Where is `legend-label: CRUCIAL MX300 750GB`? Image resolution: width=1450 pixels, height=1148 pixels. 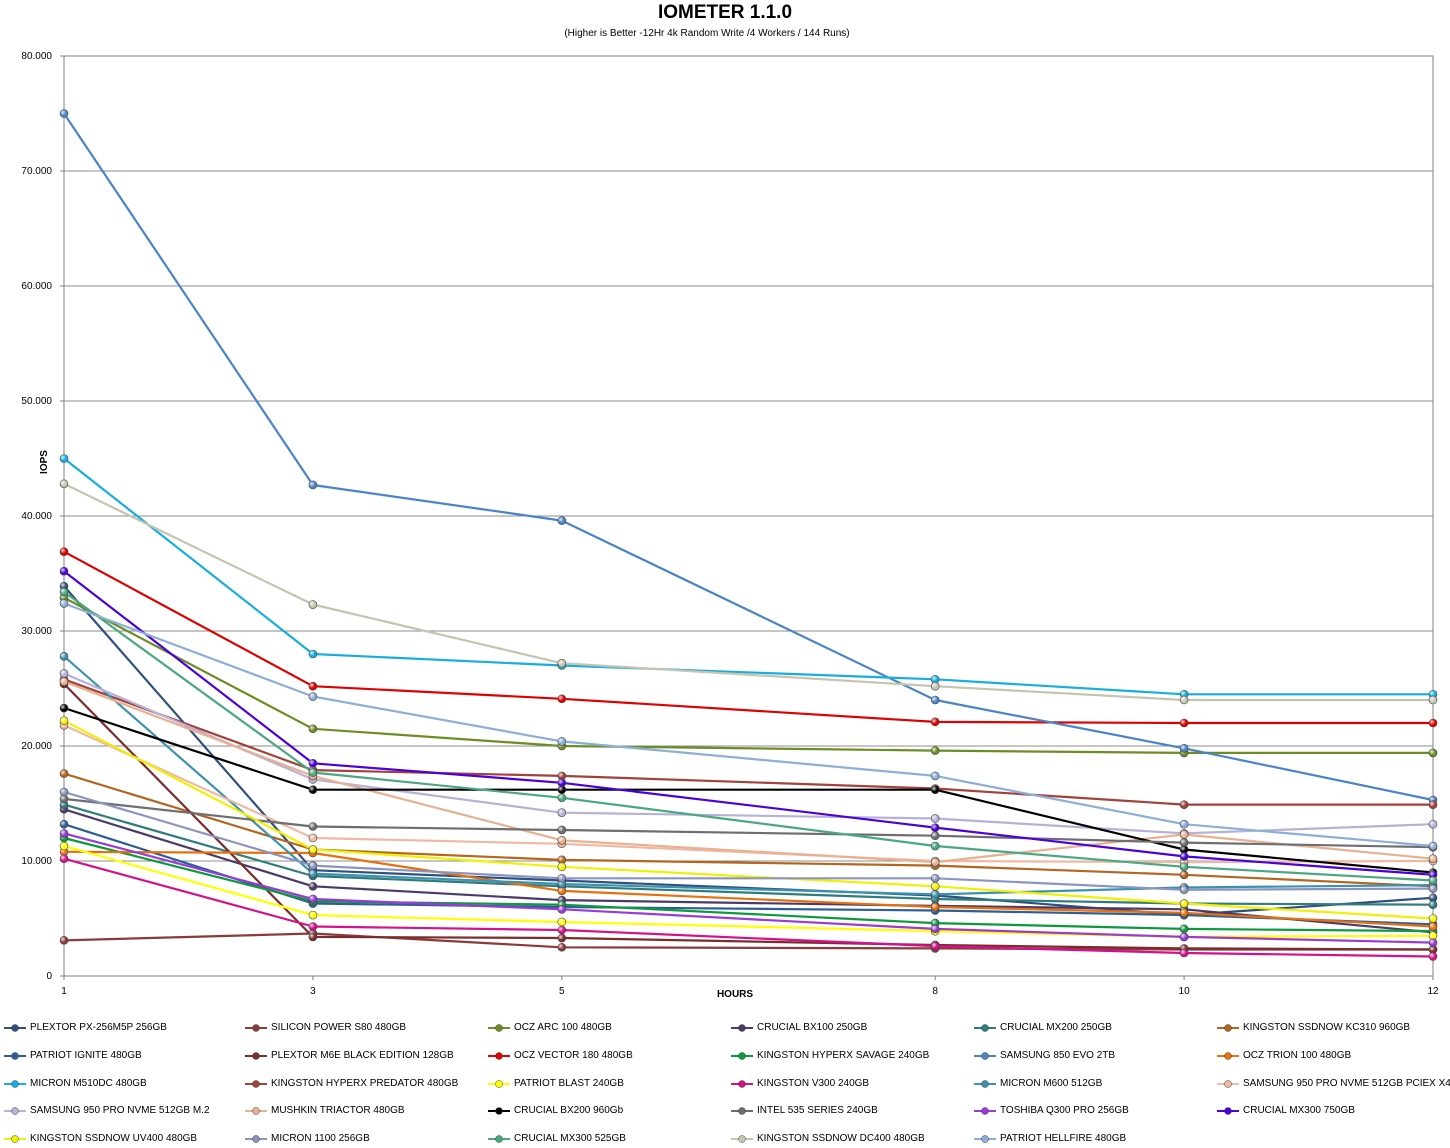 legend-label: CRUCIAL MX300 750GB is located at coordinates (1299, 1110).